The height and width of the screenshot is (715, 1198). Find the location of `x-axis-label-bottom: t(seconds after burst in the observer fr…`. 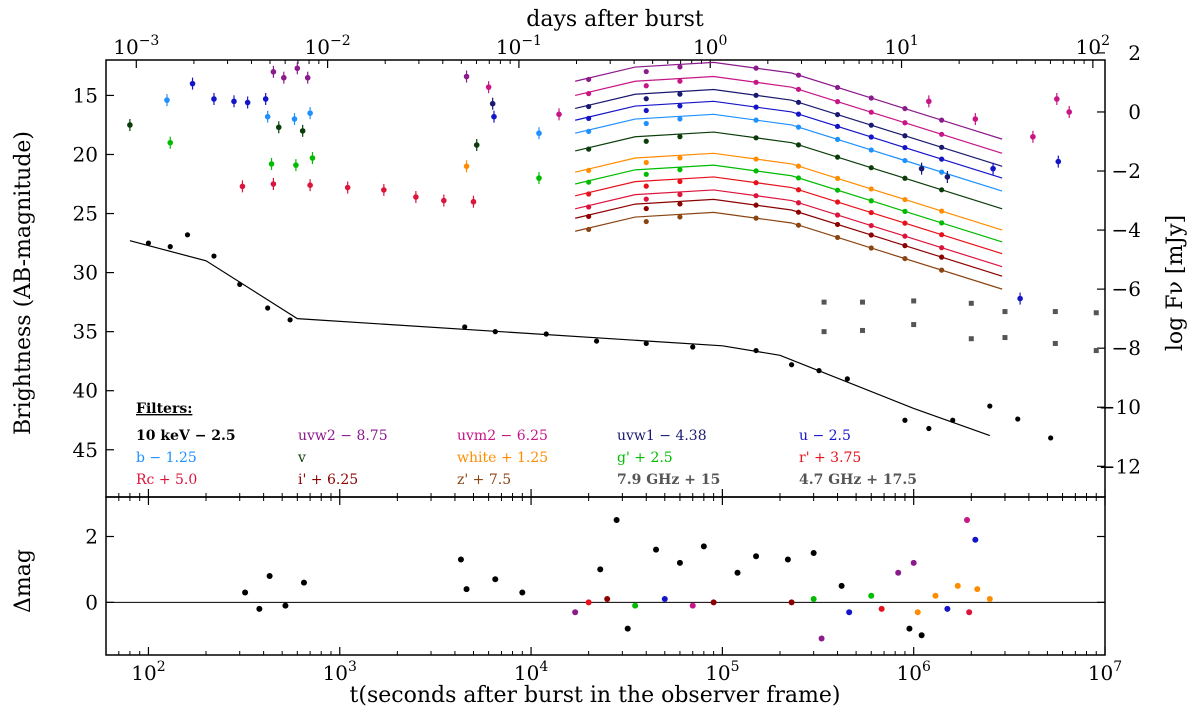

x-axis-label-bottom: t(seconds after burst in the observer fr… is located at coordinates (595, 695).